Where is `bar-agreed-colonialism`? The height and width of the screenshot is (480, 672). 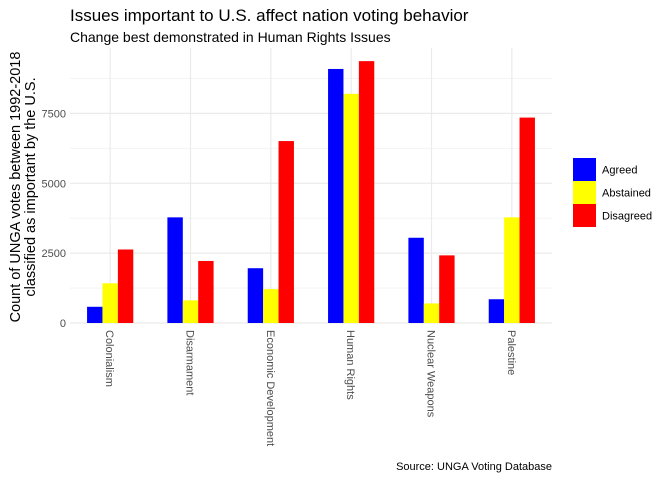
bar-agreed-colonialism is located at coordinates (95, 314).